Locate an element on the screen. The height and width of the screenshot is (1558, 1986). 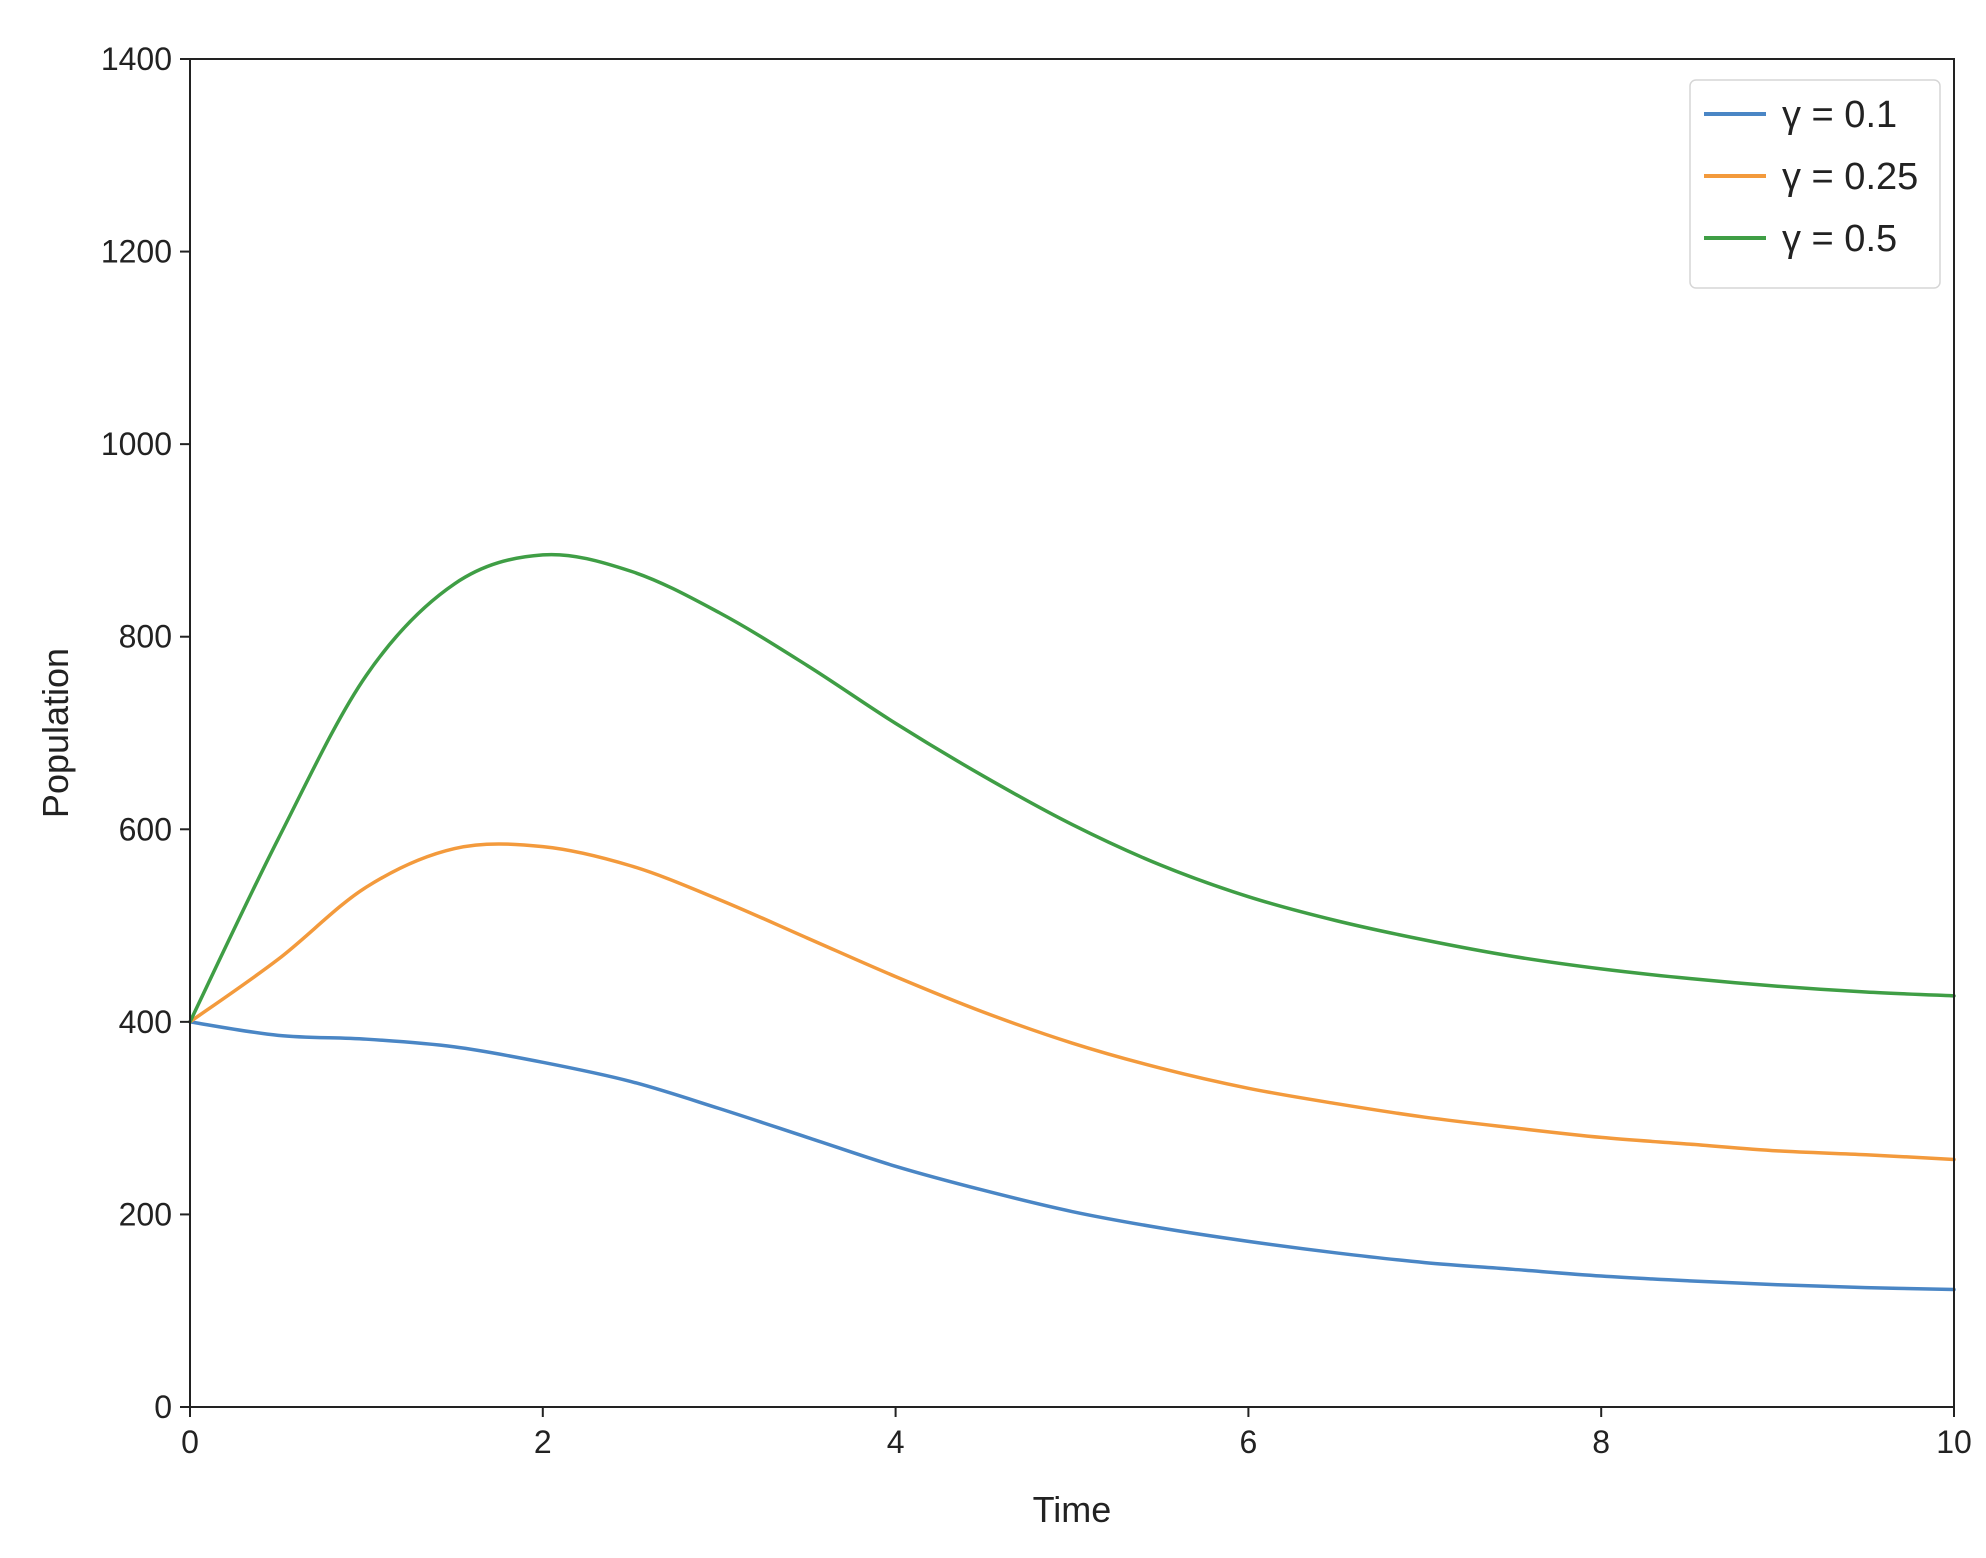
y-tick-label: 1400 is located at coordinates (136, 59).